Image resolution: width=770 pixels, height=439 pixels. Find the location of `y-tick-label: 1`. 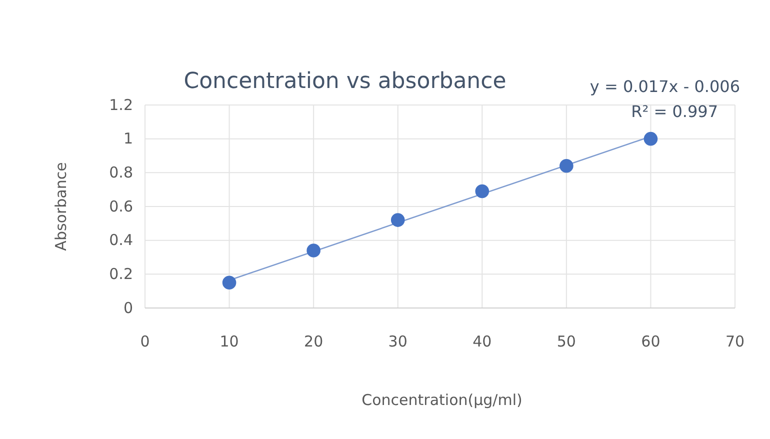

y-tick-label: 1 is located at coordinates (128, 139).